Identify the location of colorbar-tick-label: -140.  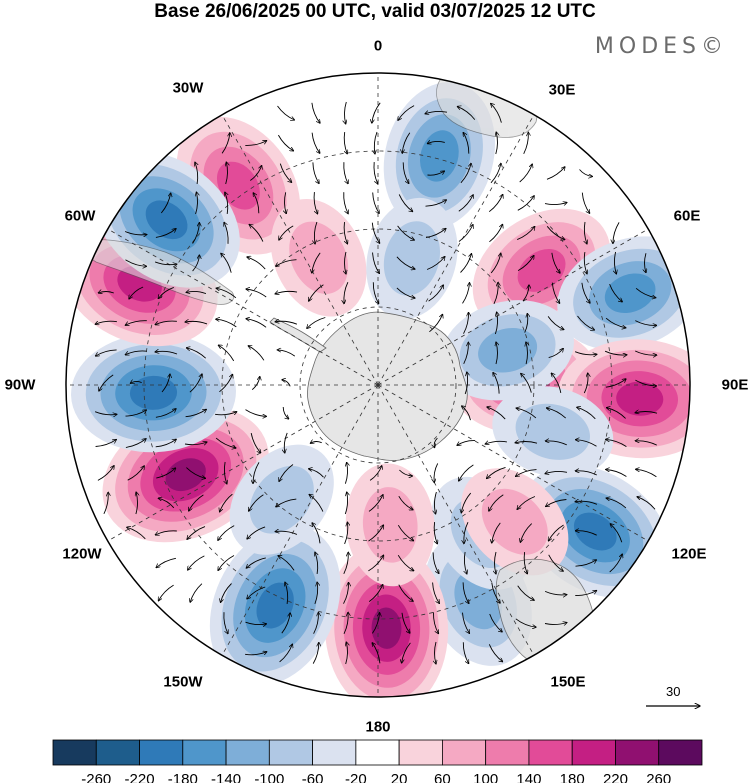
(226, 777).